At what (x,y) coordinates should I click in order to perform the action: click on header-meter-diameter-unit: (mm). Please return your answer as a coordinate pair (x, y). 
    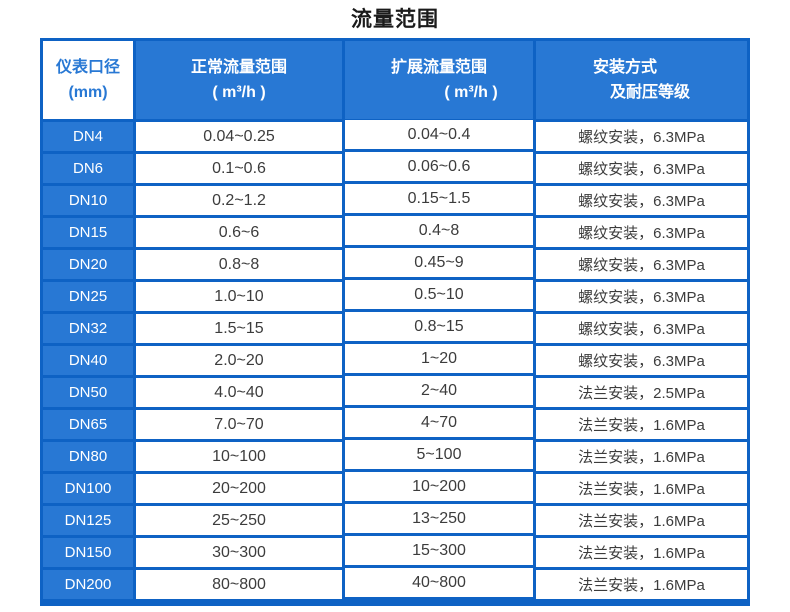
    Looking at the image, I should click on (88, 92).